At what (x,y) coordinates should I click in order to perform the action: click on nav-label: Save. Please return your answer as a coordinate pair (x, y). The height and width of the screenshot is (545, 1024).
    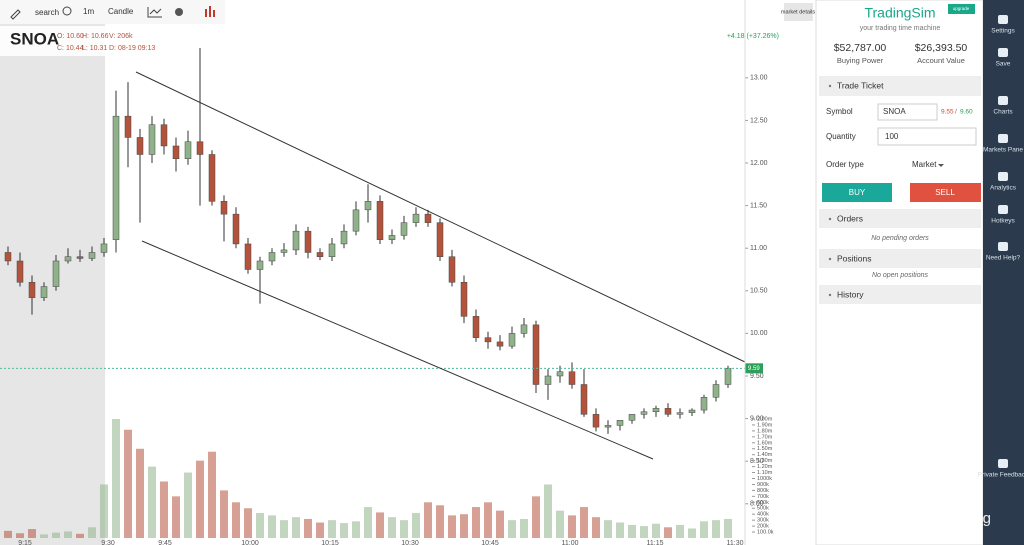
    Looking at the image, I should click on (1003, 64).